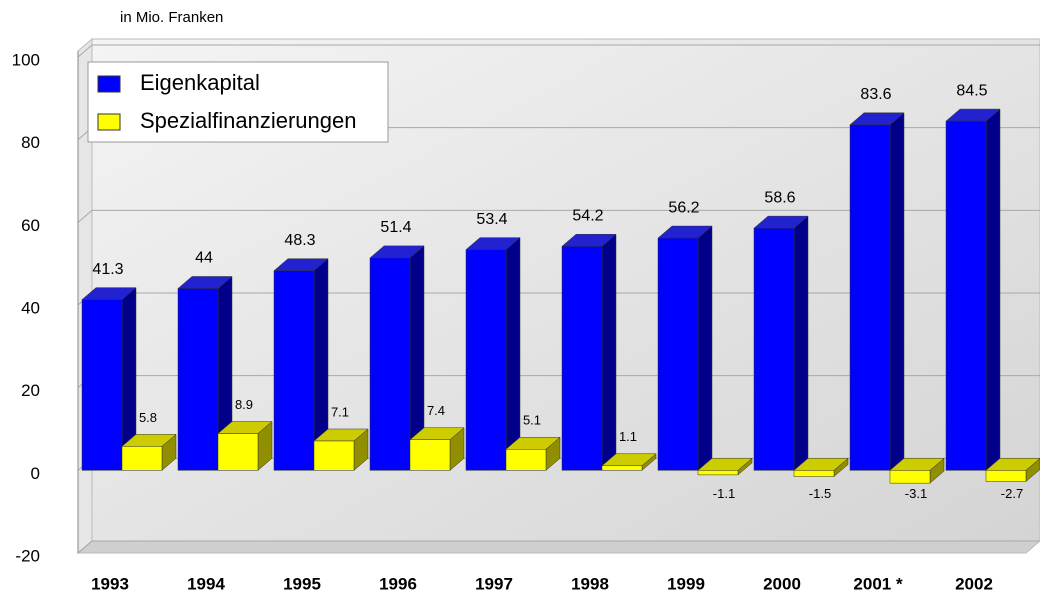 The width and height of the screenshot is (1040, 595). What do you see at coordinates (1012, 493) in the screenshot?
I see `data-label: -2.7` at bounding box center [1012, 493].